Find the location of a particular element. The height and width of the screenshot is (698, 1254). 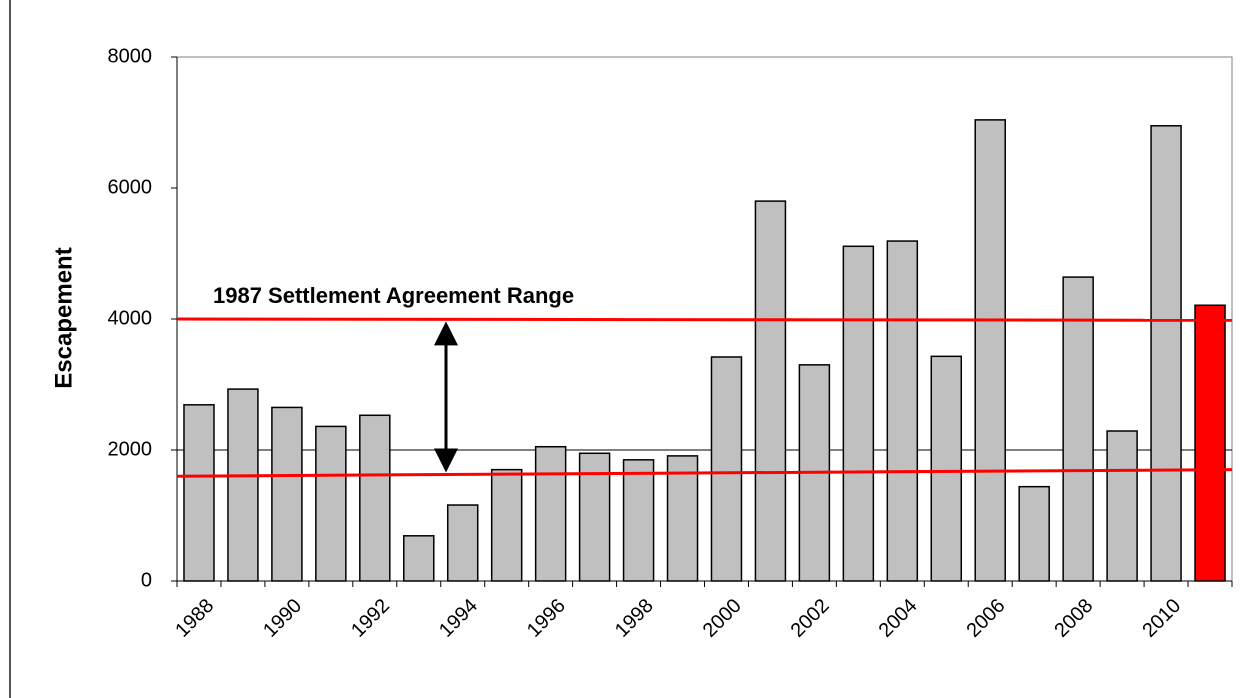

x-tick-label: 2004 is located at coordinates (898, 618).